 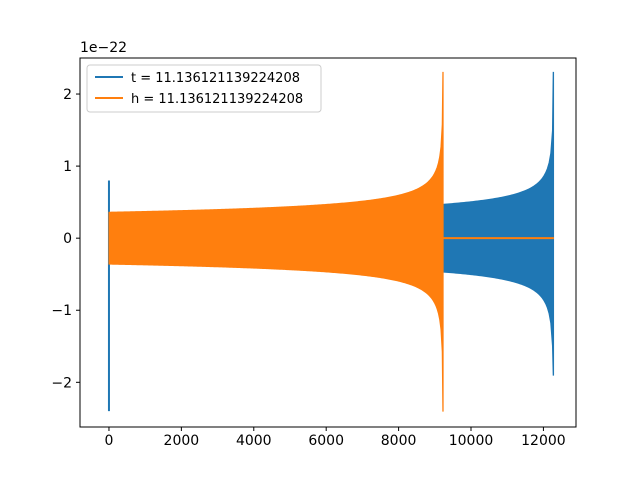 What do you see at coordinates (215, 78) in the screenshot?
I see `legend-label-t: t = 11.136121139224208` at bounding box center [215, 78].